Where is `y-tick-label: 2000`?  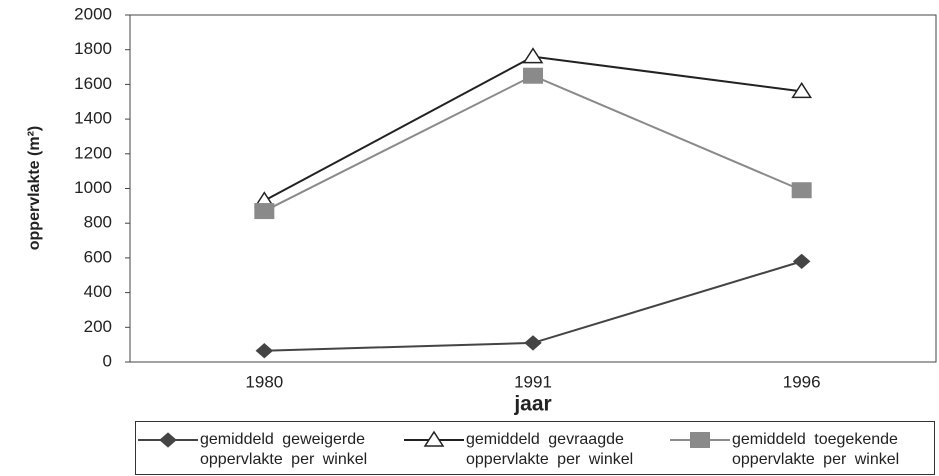
y-tick-label: 2000 is located at coordinates (93, 13).